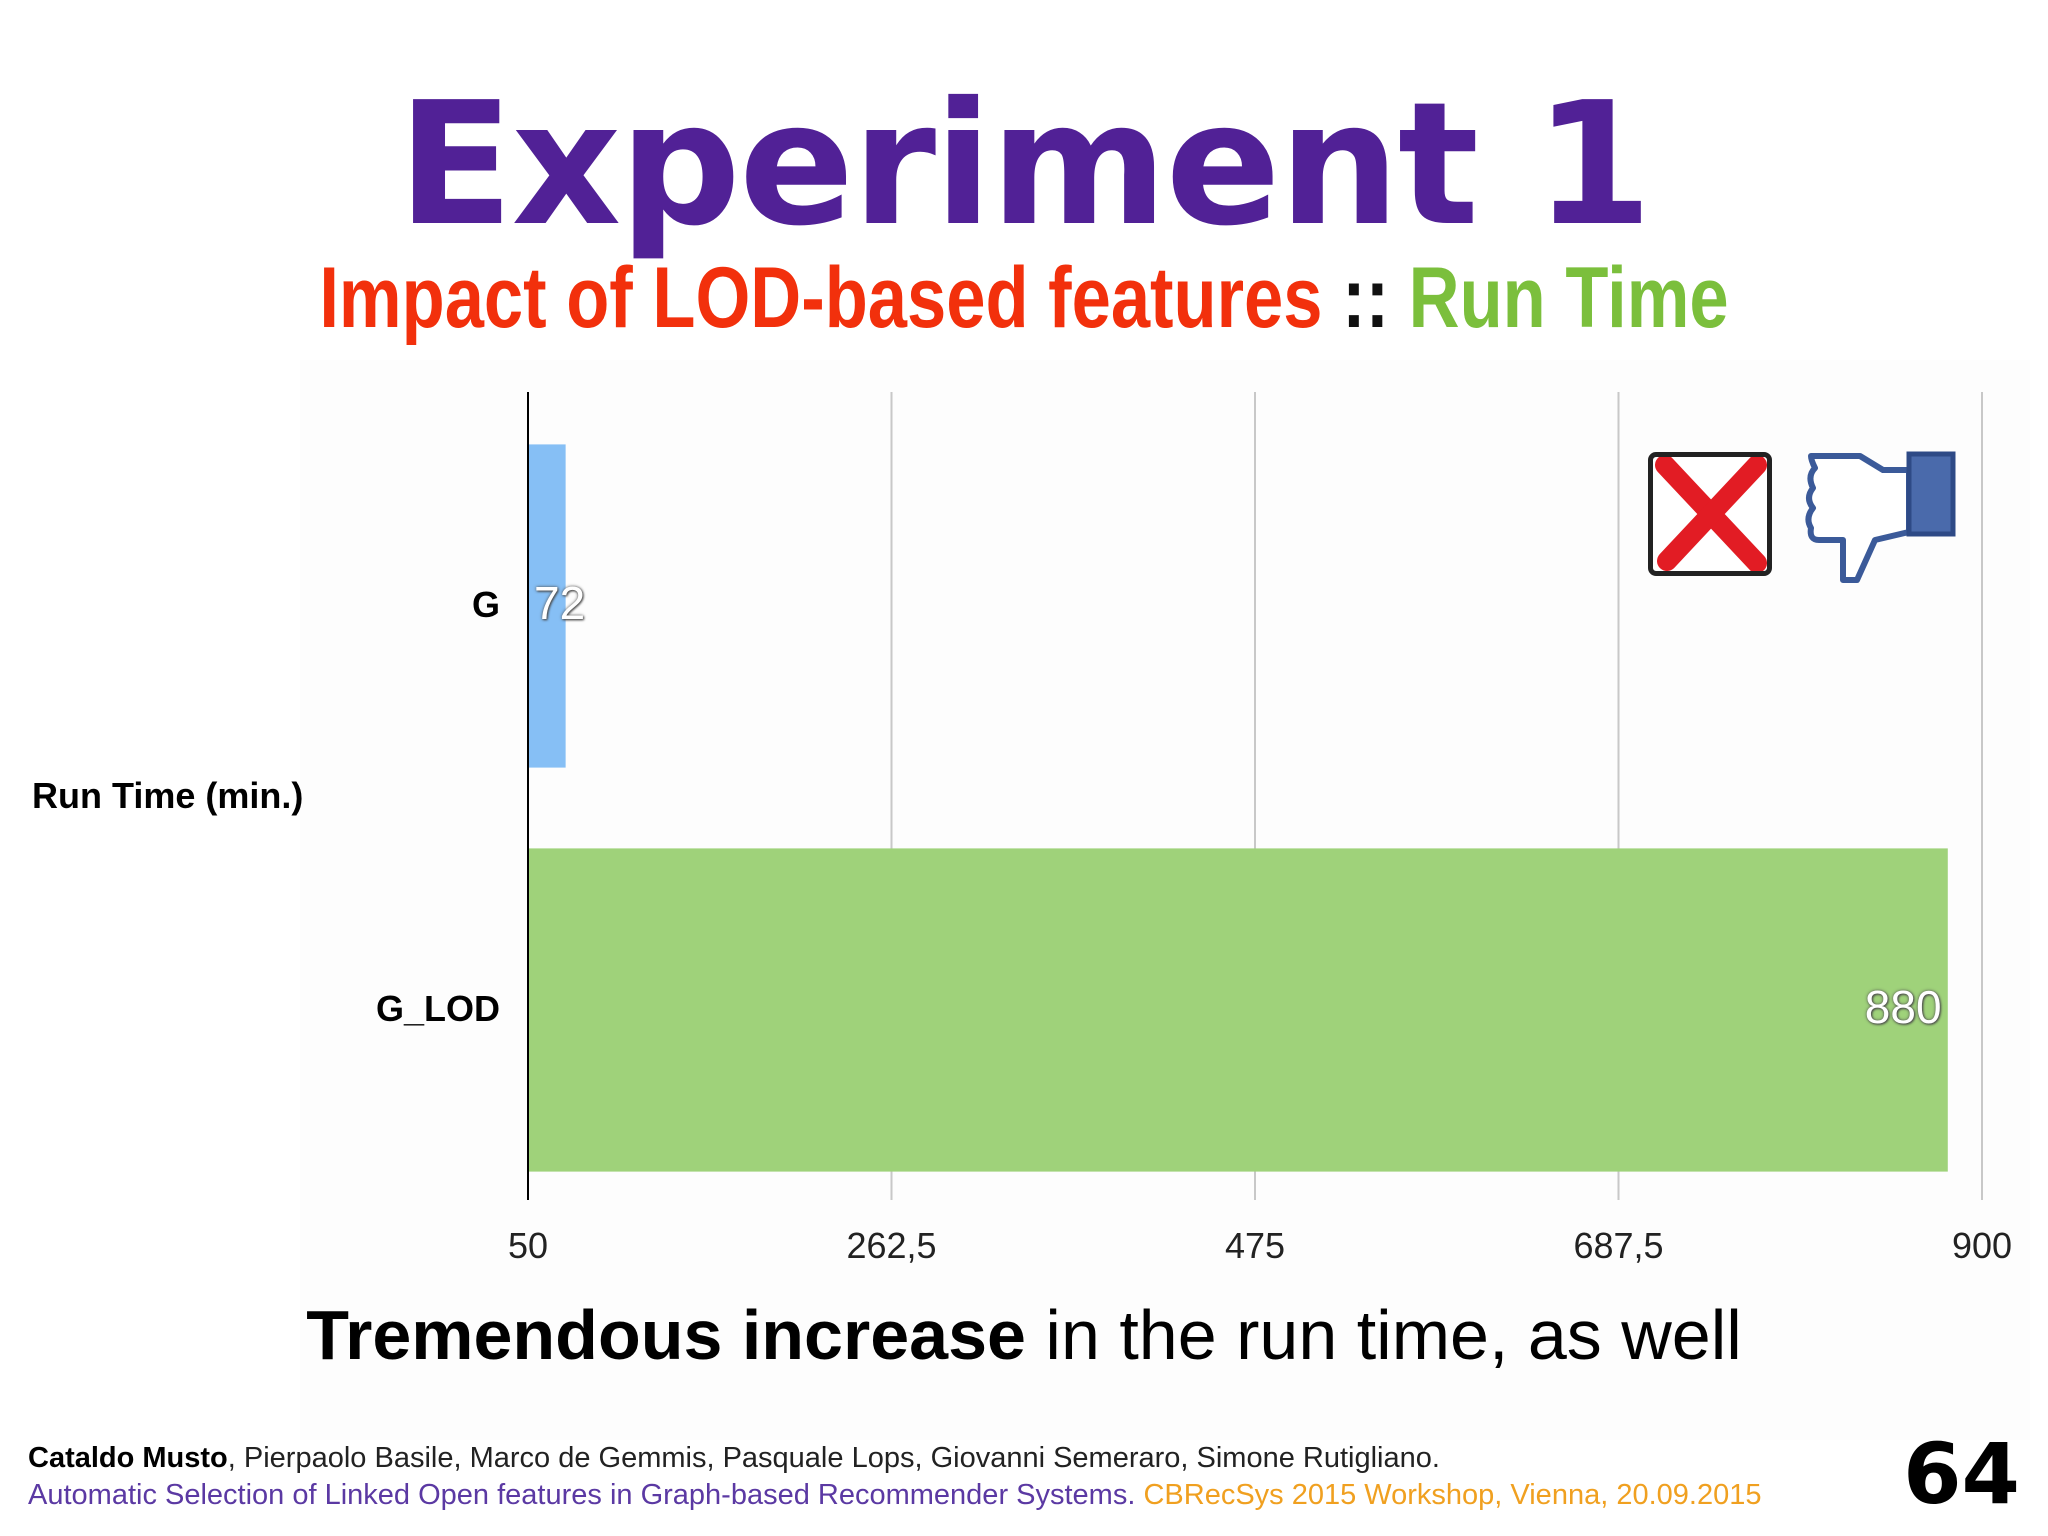  I want to click on slide-title: Experiment 1, so click(1024, 165).